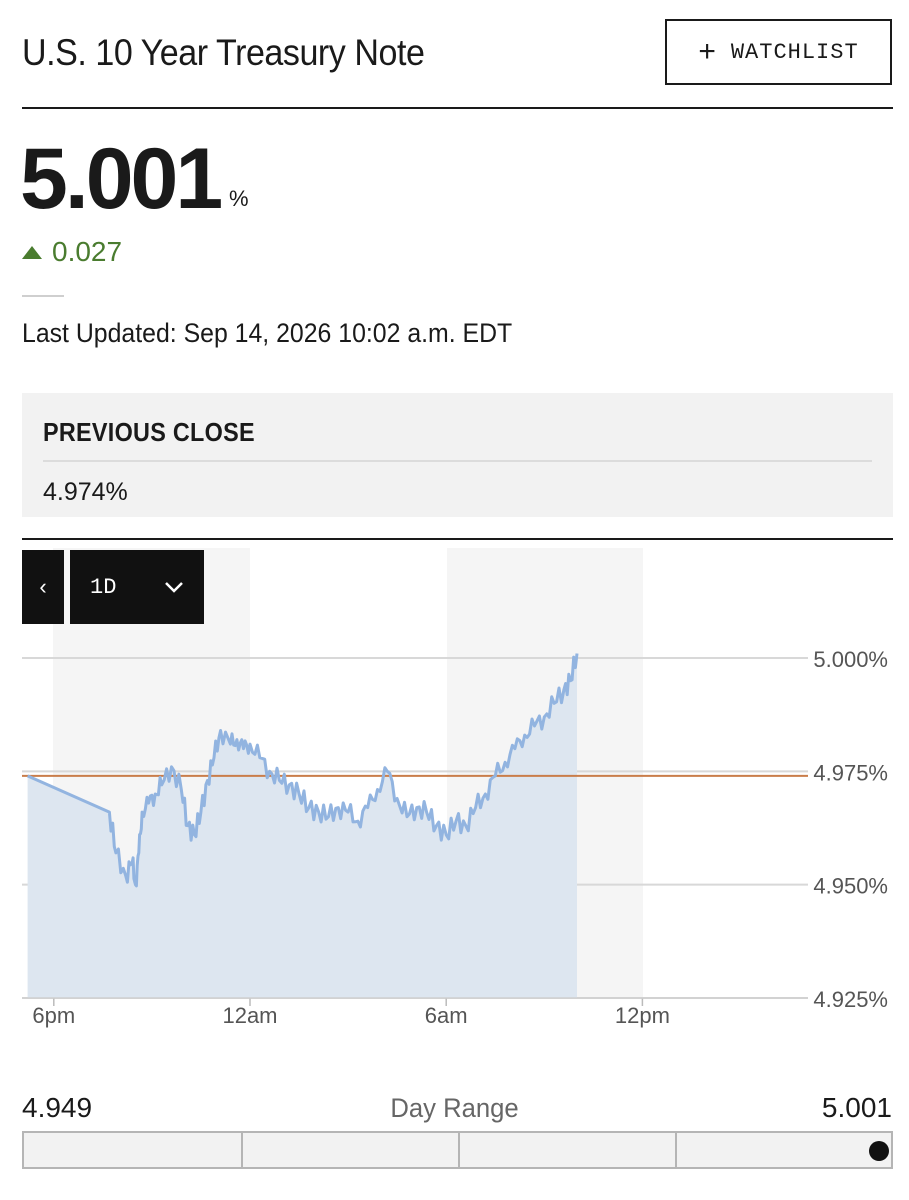 The image size is (909, 1200). Describe the element at coordinates (87, 251) in the screenshot. I see `change-value: 0.027` at that location.